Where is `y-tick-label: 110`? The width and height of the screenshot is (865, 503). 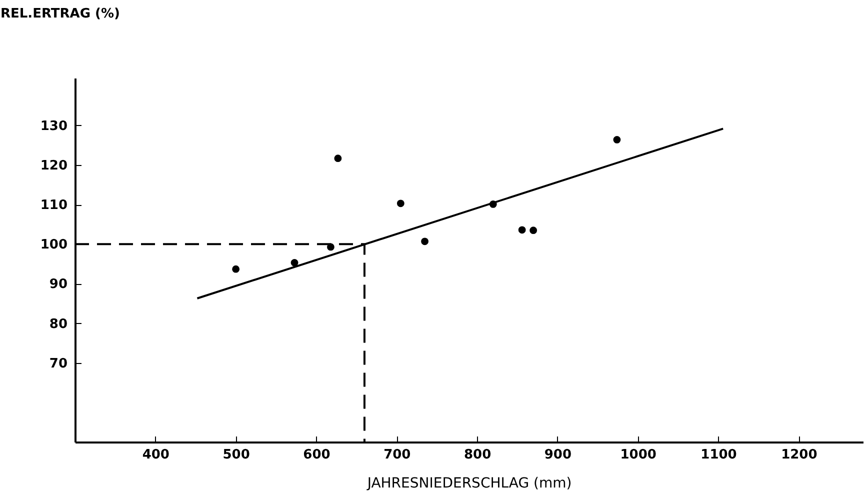 y-tick-label: 110 is located at coordinates (54, 206).